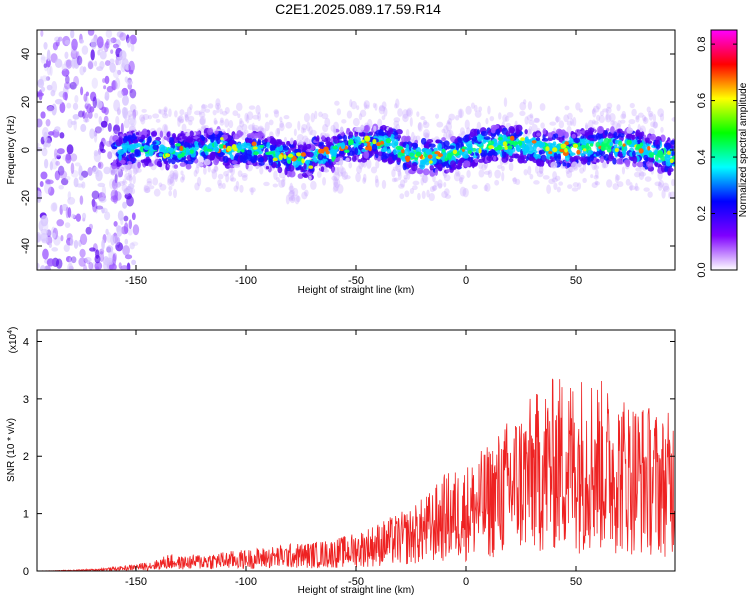 The image size is (750, 605). I want to click on spectrogram-x-tick-label: -50, so click(356, 281).